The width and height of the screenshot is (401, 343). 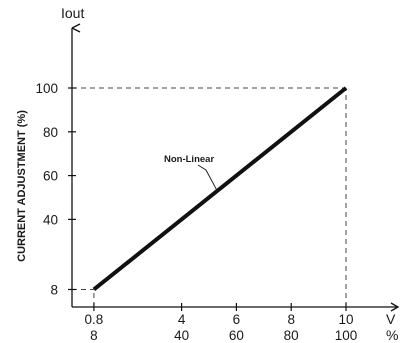 What do you see at coordinates (50, 176) in the screenshot?
I see `y-tick-label: 60` at bounding box center [50, 176].